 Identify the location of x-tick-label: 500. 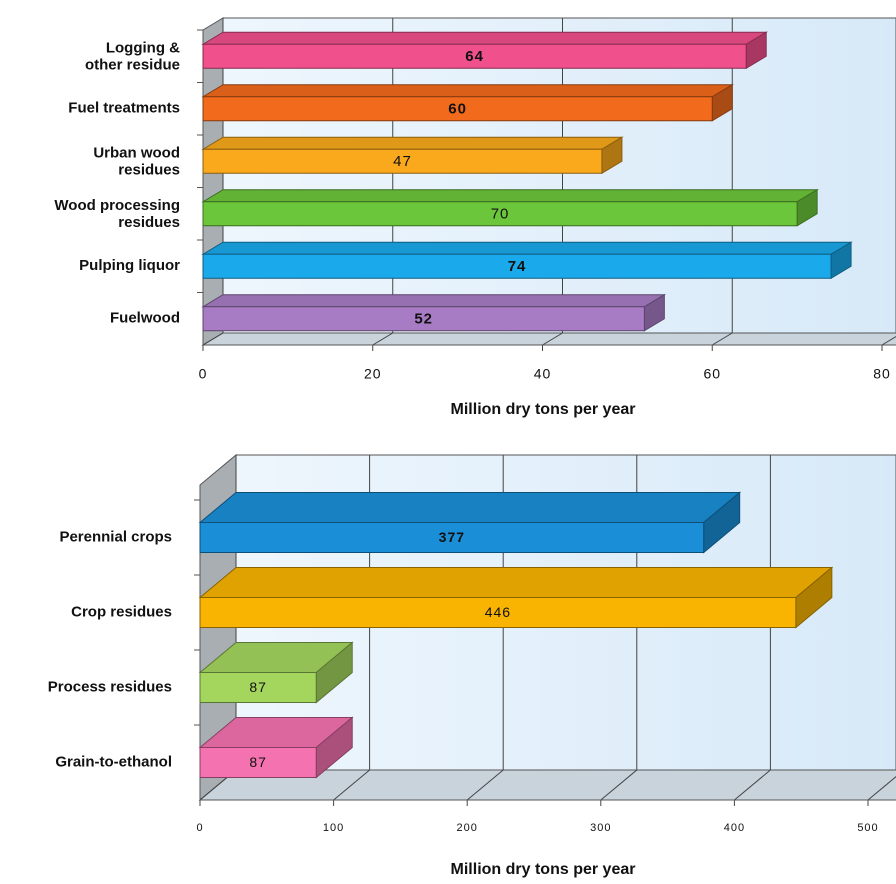
(867, 828).